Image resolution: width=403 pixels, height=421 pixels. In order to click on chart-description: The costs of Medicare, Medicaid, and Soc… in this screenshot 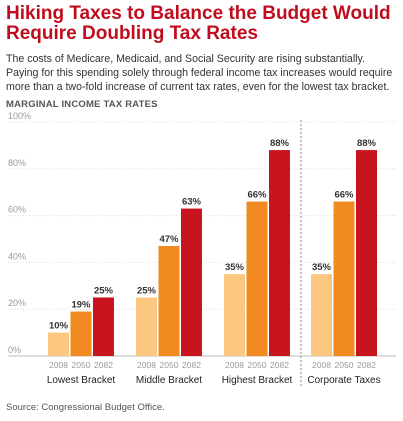, I will do `click(199, 73)`.